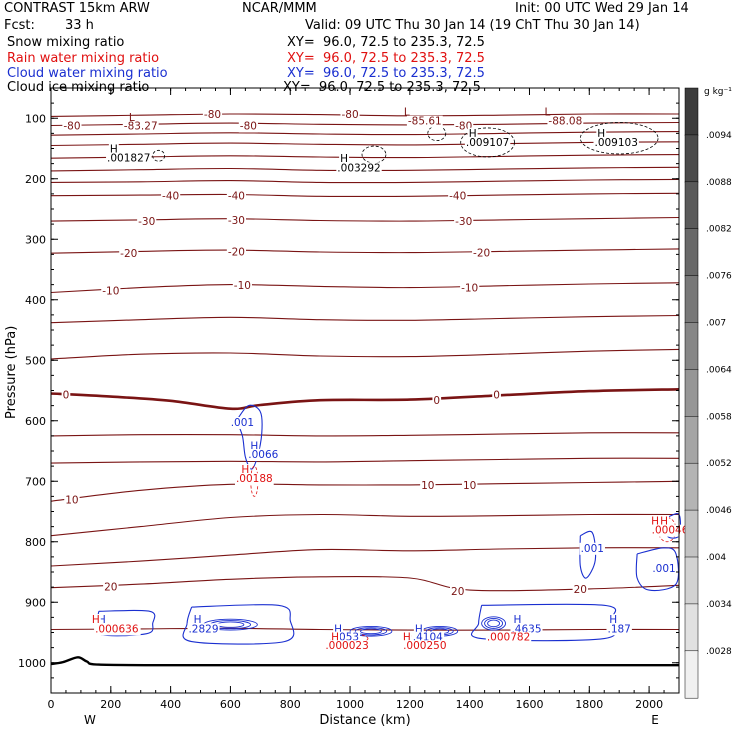 The width and height of the screenshot is (740, 740). Describe the element at coordinates (290, 704) in the screenshot. I see `x-tick-label: 800` at that location.